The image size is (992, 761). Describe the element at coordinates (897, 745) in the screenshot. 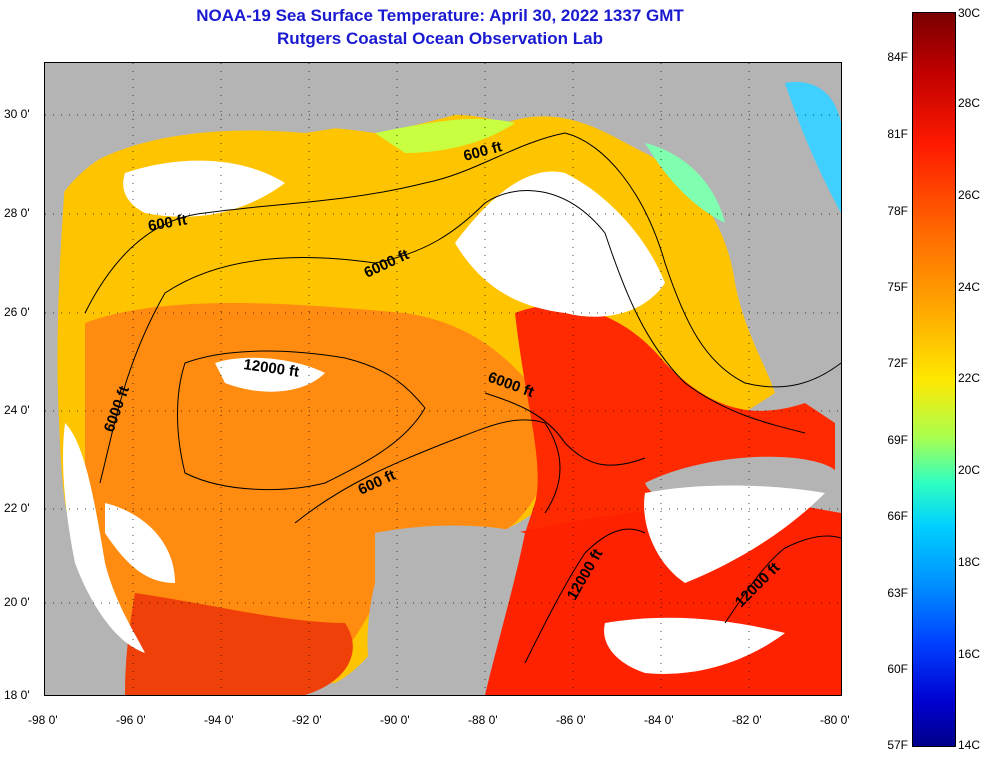

I see `colorbar-label-57f: 57F` at that location.